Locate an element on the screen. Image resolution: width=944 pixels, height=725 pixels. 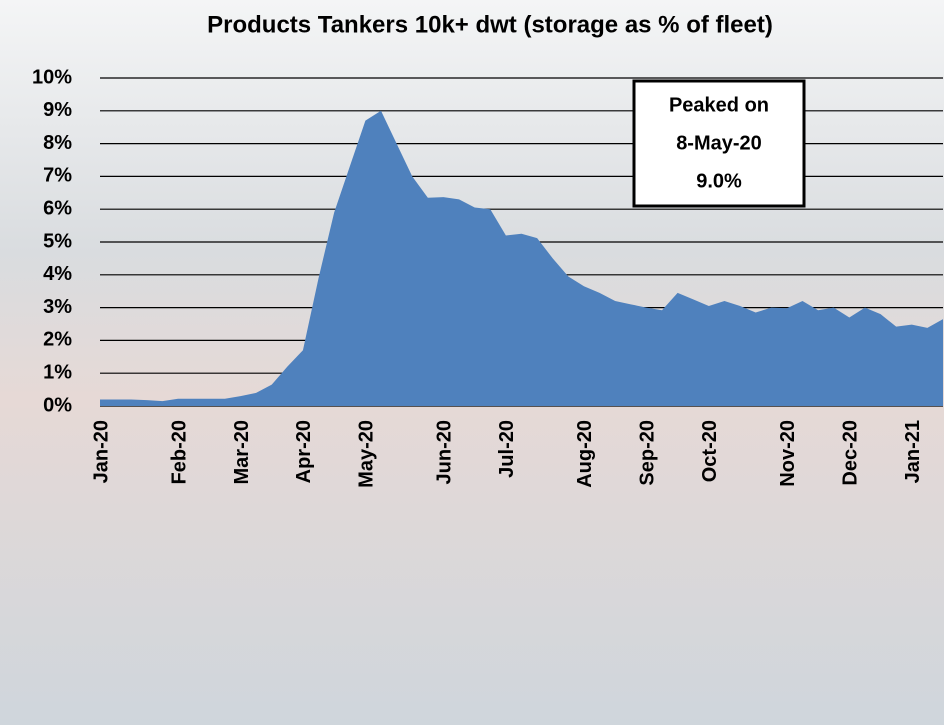
x-tick-label: Jan-20 is located at coordinates (101, 451).